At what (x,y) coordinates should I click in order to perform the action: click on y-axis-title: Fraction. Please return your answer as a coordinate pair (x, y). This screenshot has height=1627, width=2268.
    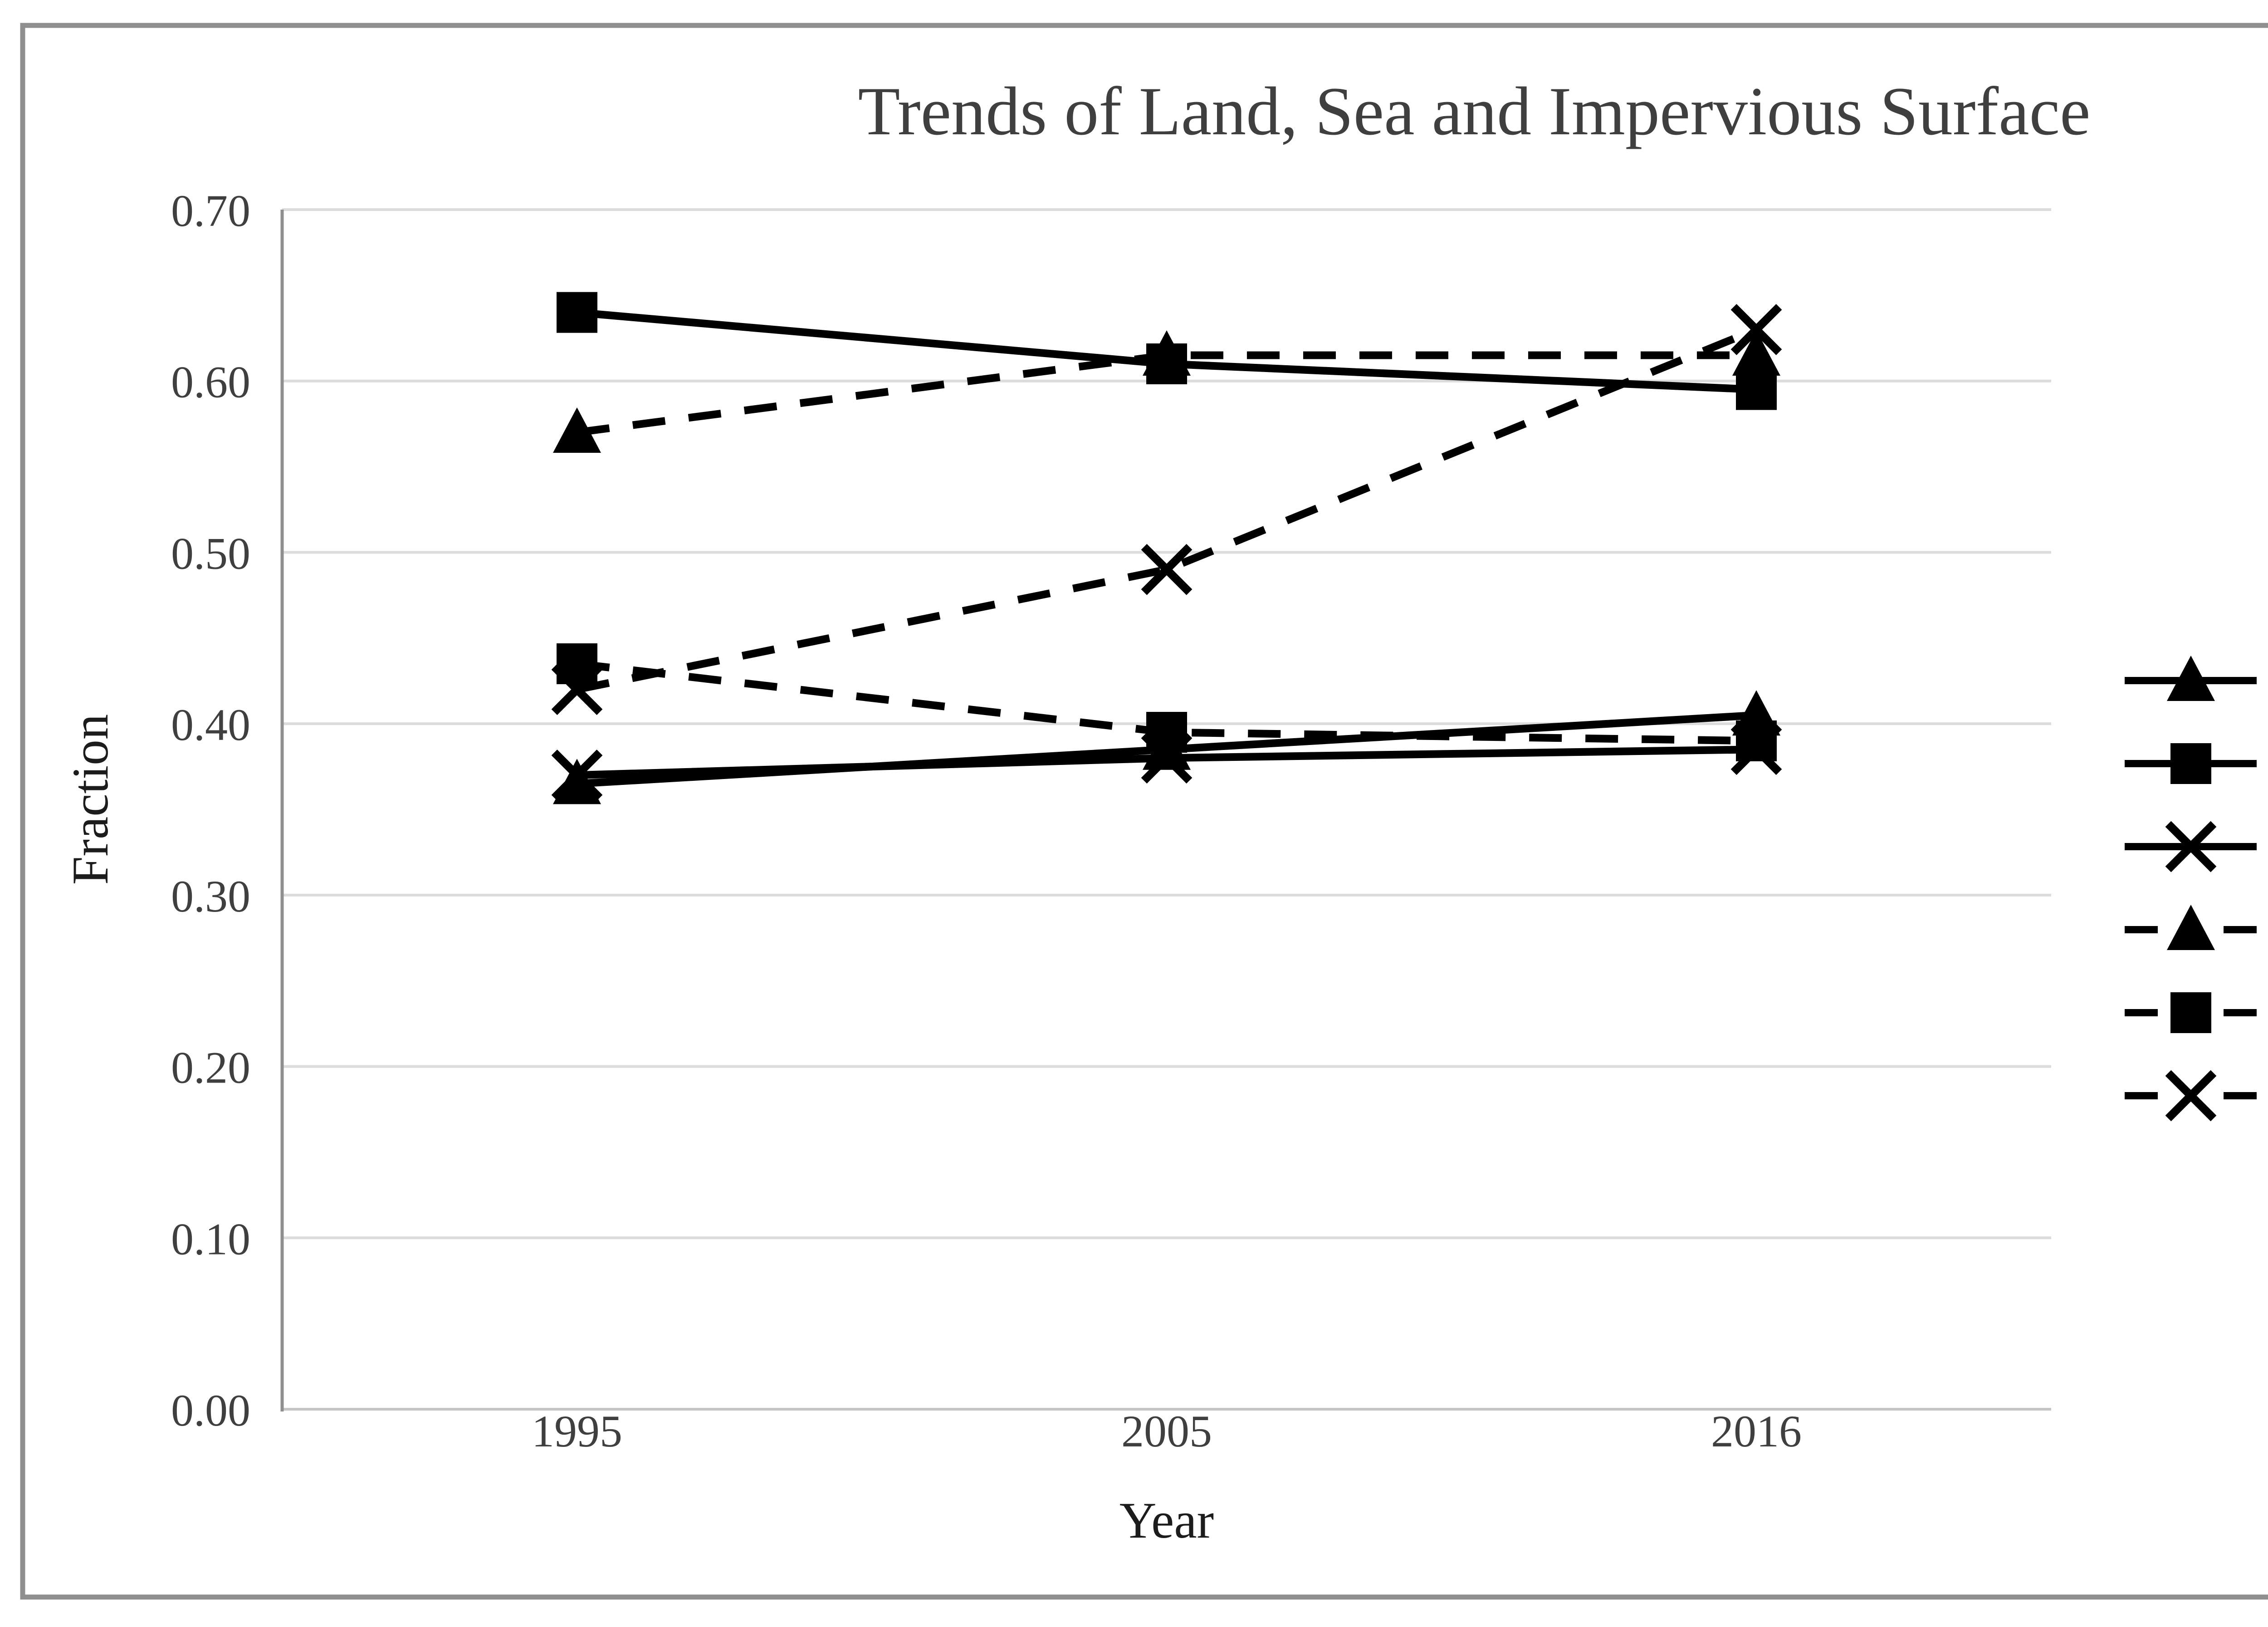
    Looking at the image, I should click on (91, 799).